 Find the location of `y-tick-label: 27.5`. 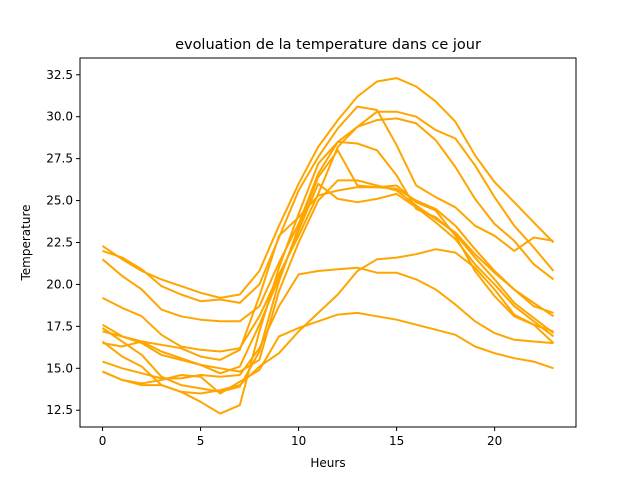

y-tick-label: 27.5 is located at coordinates (59, 159).